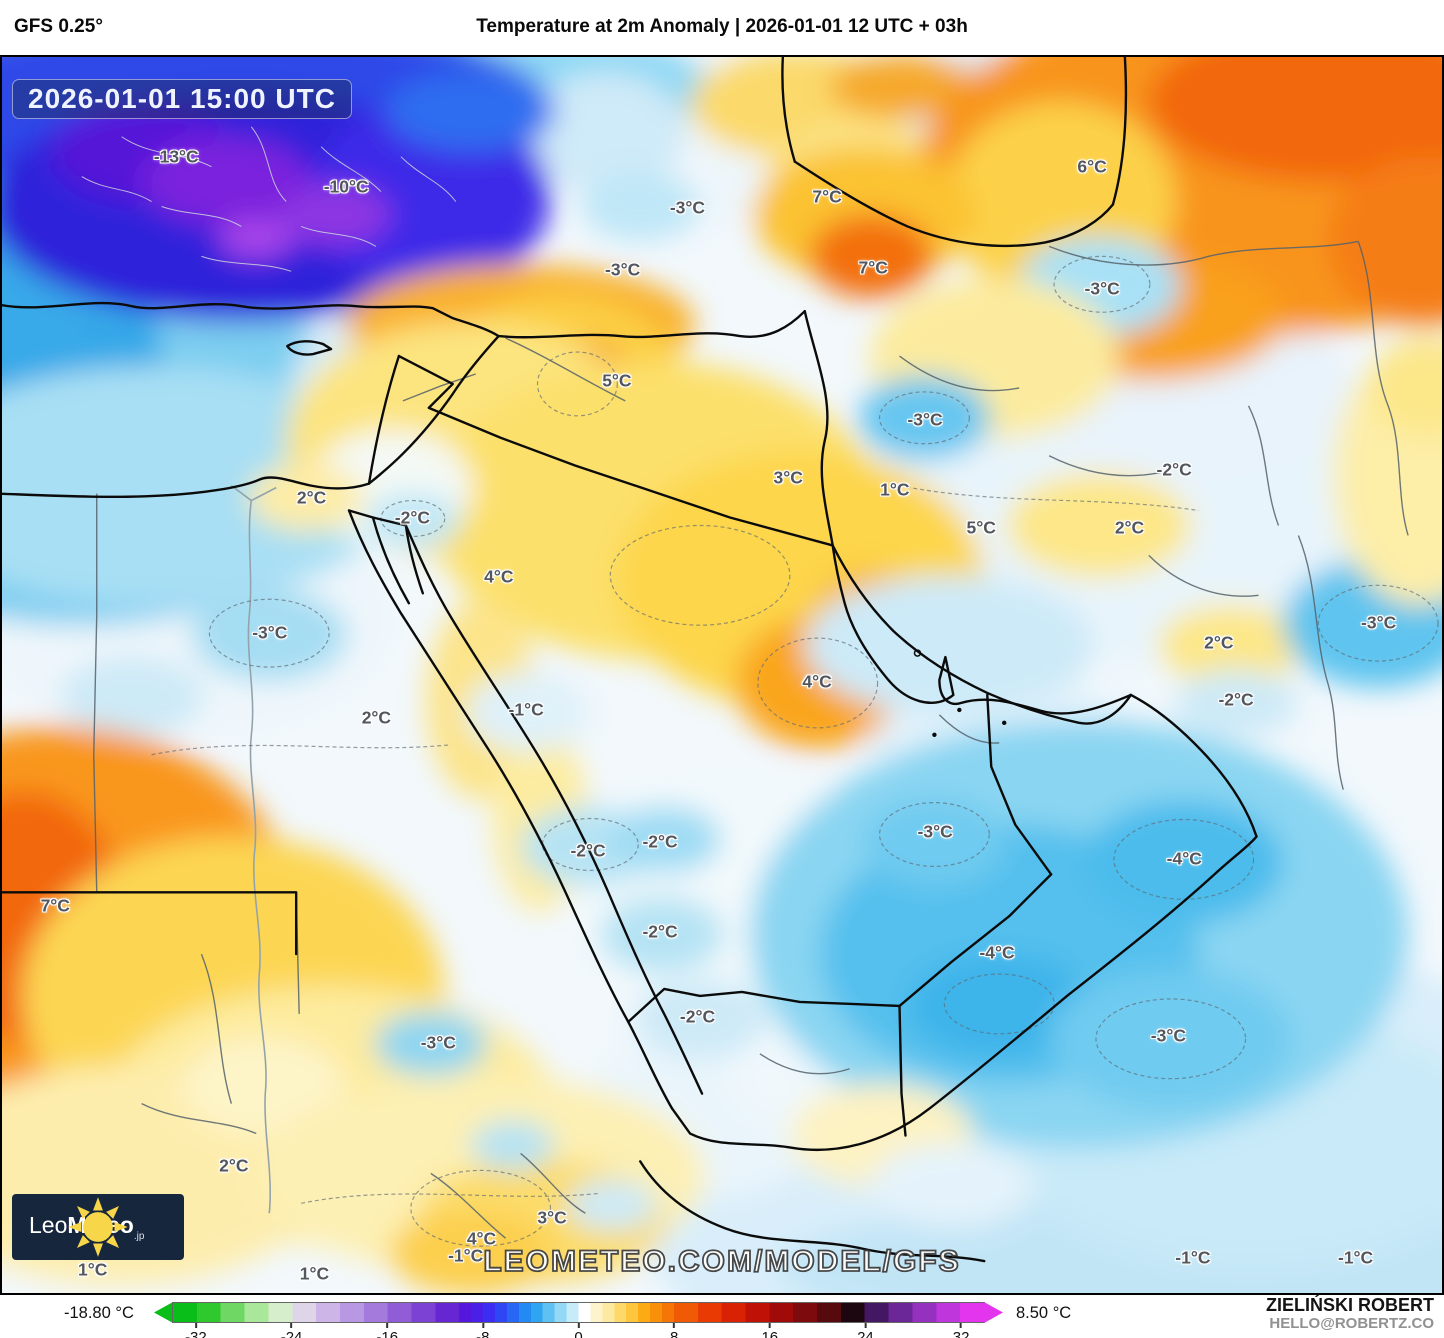 This screenshot has width=1444, height=1338. What do you see at coordinates (346, 186) in the screenshot?
I see `map-temp-label: -10°C` at bounding box center [346, 186].